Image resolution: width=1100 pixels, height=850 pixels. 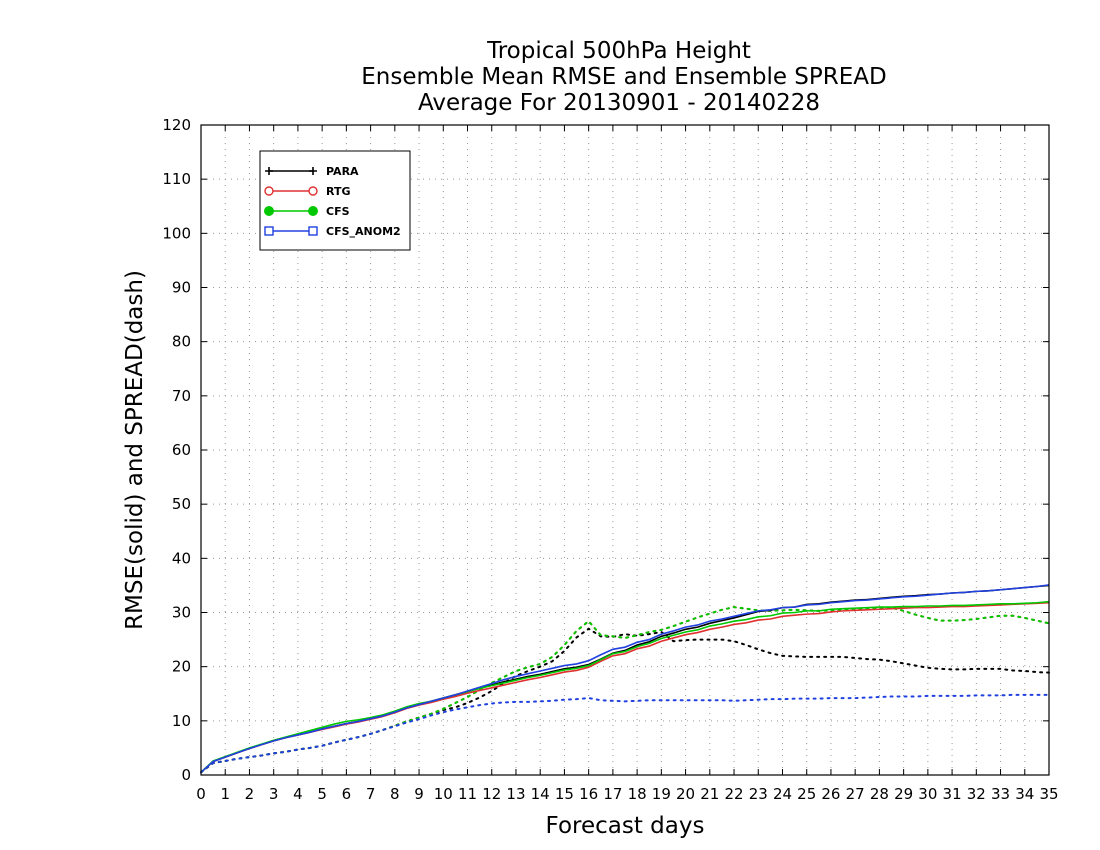 I want to click on x-tick-label: 25, so click(x=806, y=794).